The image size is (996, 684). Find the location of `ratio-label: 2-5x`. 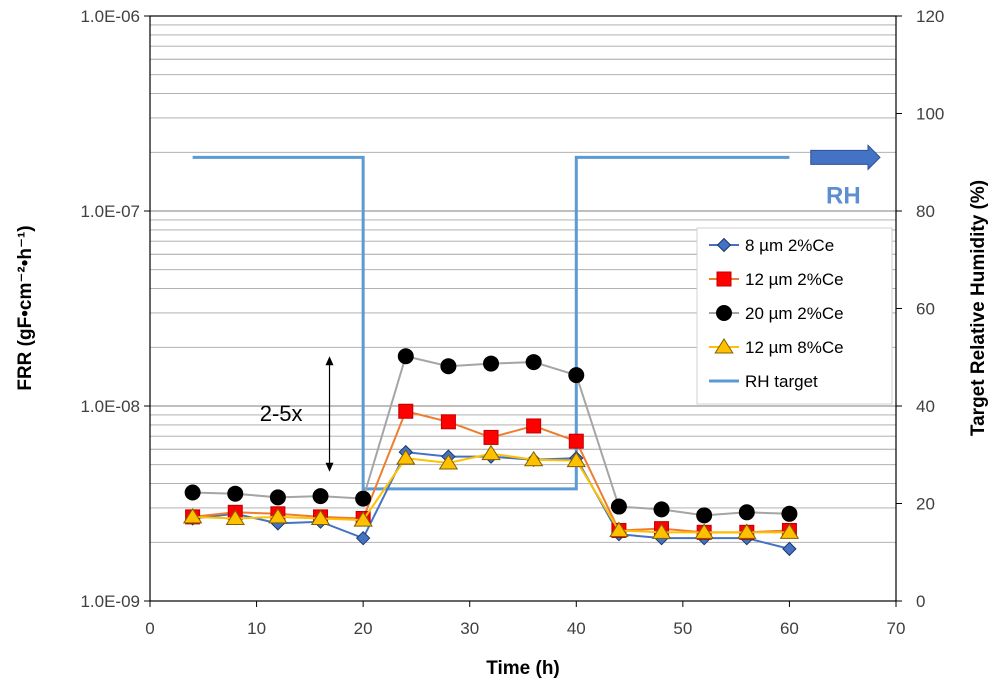

ratio-label: 2-5x is located at coordinates (281, 413).